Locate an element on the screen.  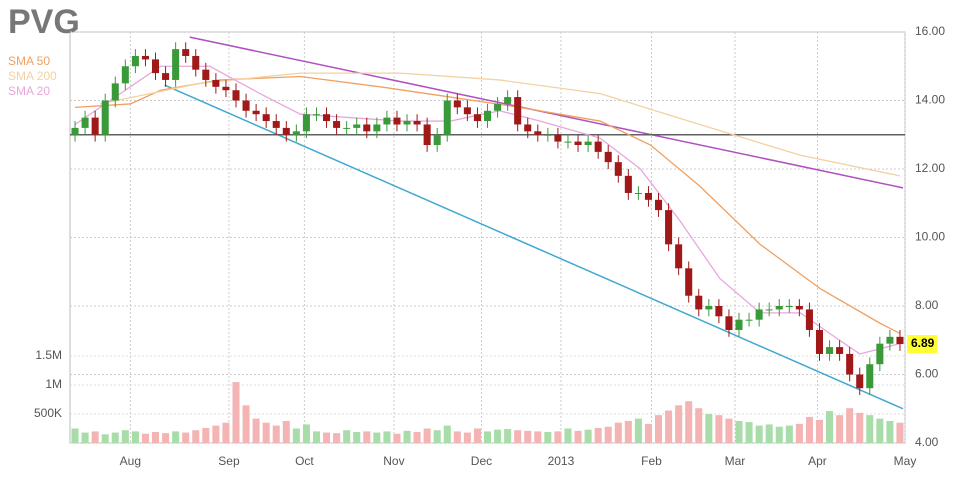
y-tick-label: 8.00 is located at coordinates (927, 305).